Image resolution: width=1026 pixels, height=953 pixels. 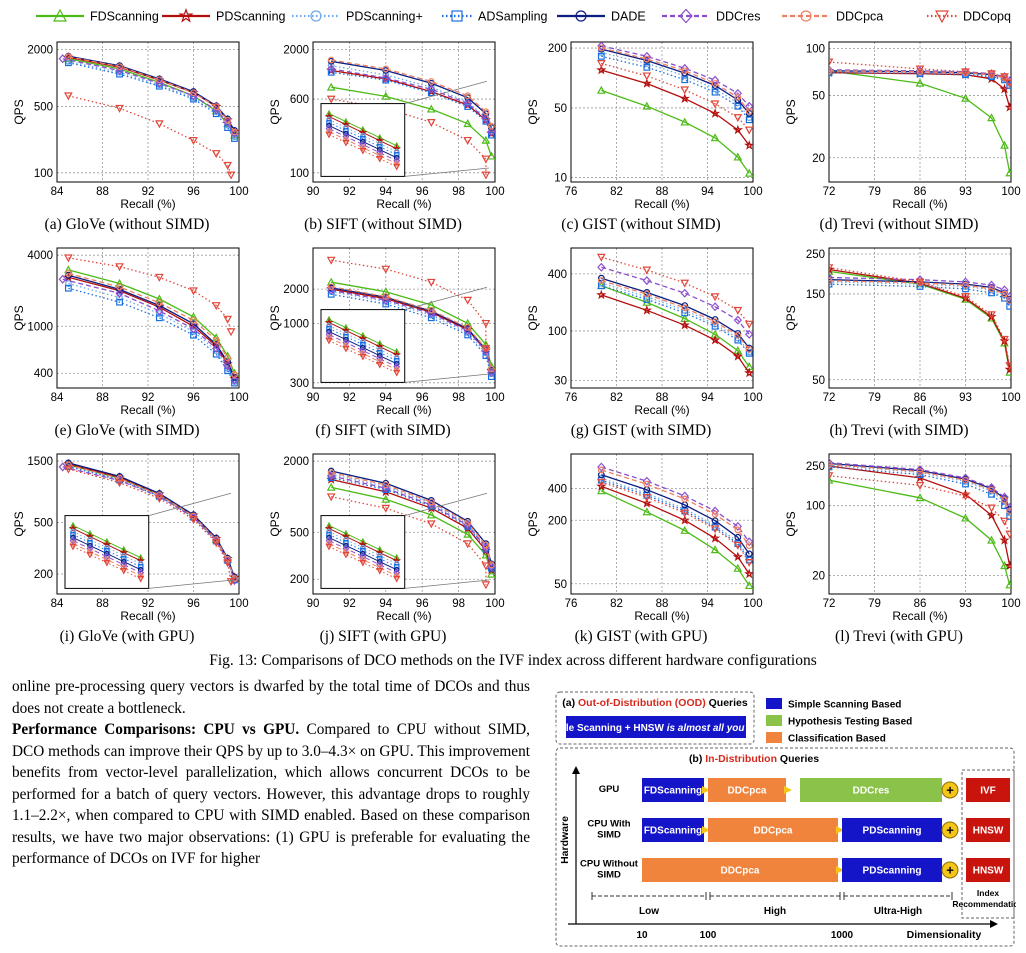 I want to click on y-tick-label: 1000, so click(x=40, y=327).